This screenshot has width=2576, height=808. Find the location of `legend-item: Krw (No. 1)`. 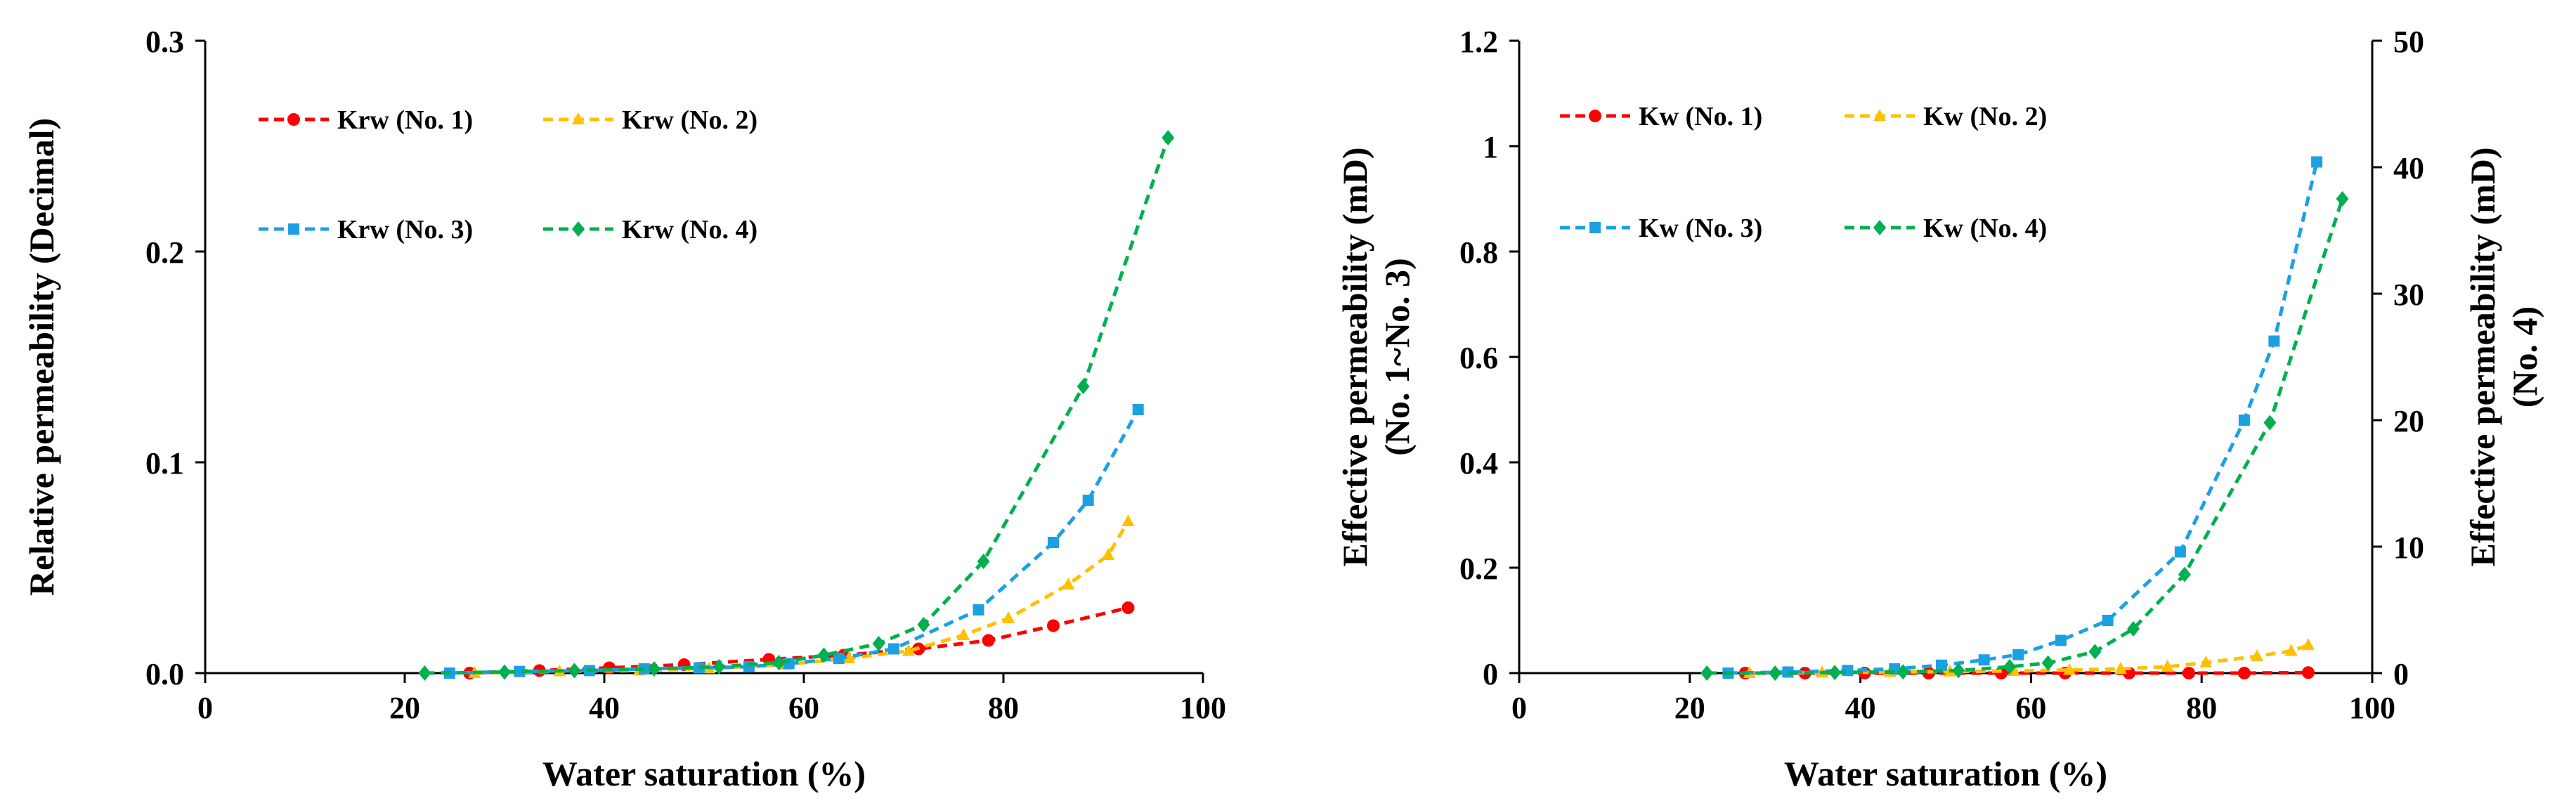

legend-item: Krw (No. 1) is located at coordinates (366, 120).